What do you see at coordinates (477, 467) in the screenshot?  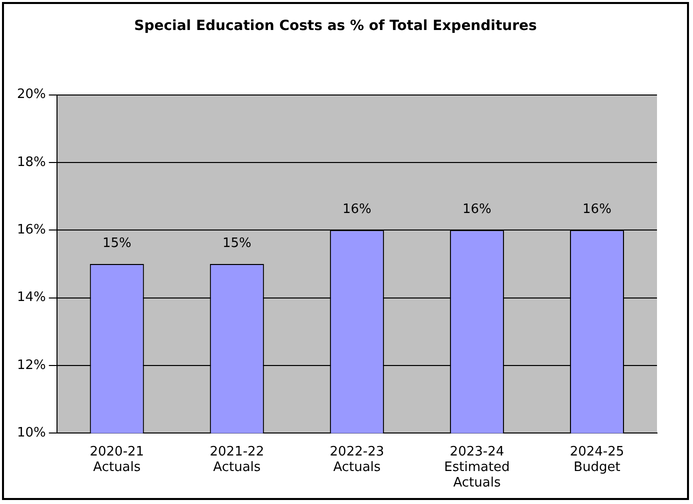 I see `x-tick-label: 2023-24 Estimated Actuals` at bounding box center [477, 467].